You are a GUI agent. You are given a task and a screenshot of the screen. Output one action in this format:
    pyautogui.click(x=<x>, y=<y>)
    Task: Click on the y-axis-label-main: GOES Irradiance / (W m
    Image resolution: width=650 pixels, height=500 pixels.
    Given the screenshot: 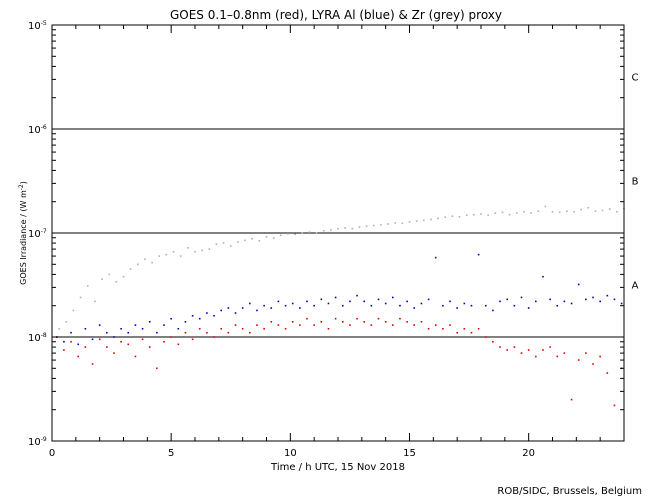 What is the action you would take?
    pyautogui.click(x=23, y=237)
    